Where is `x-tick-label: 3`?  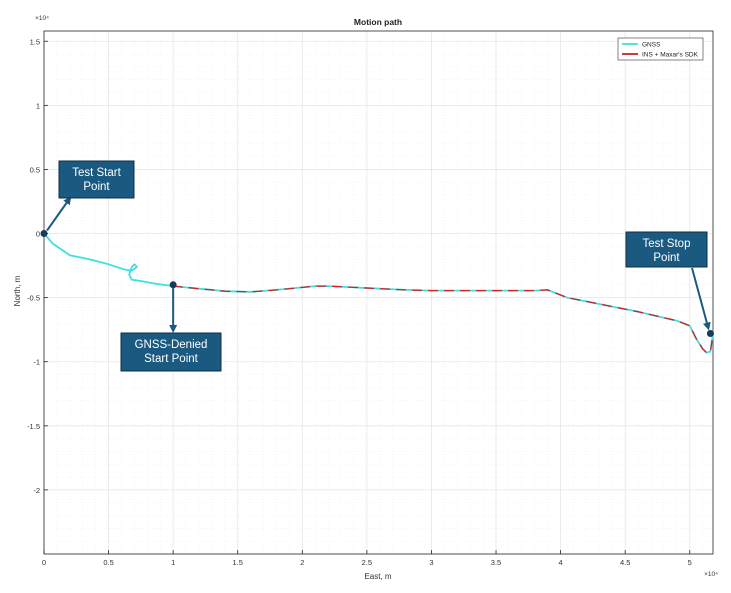 x-tick-label: 3 is located at coordinates (431, 562).